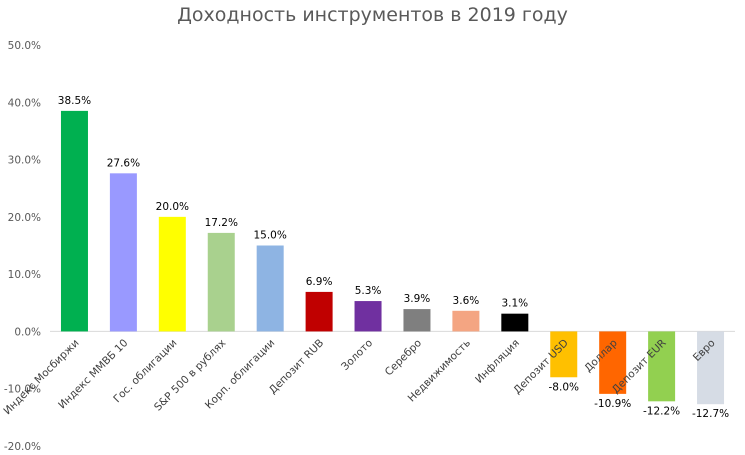 The width and height of the screenshot is (745, 455). Describe the element at coordinates (123, 163) in the screenshot. I see `data-label: 27.6%` at that location.